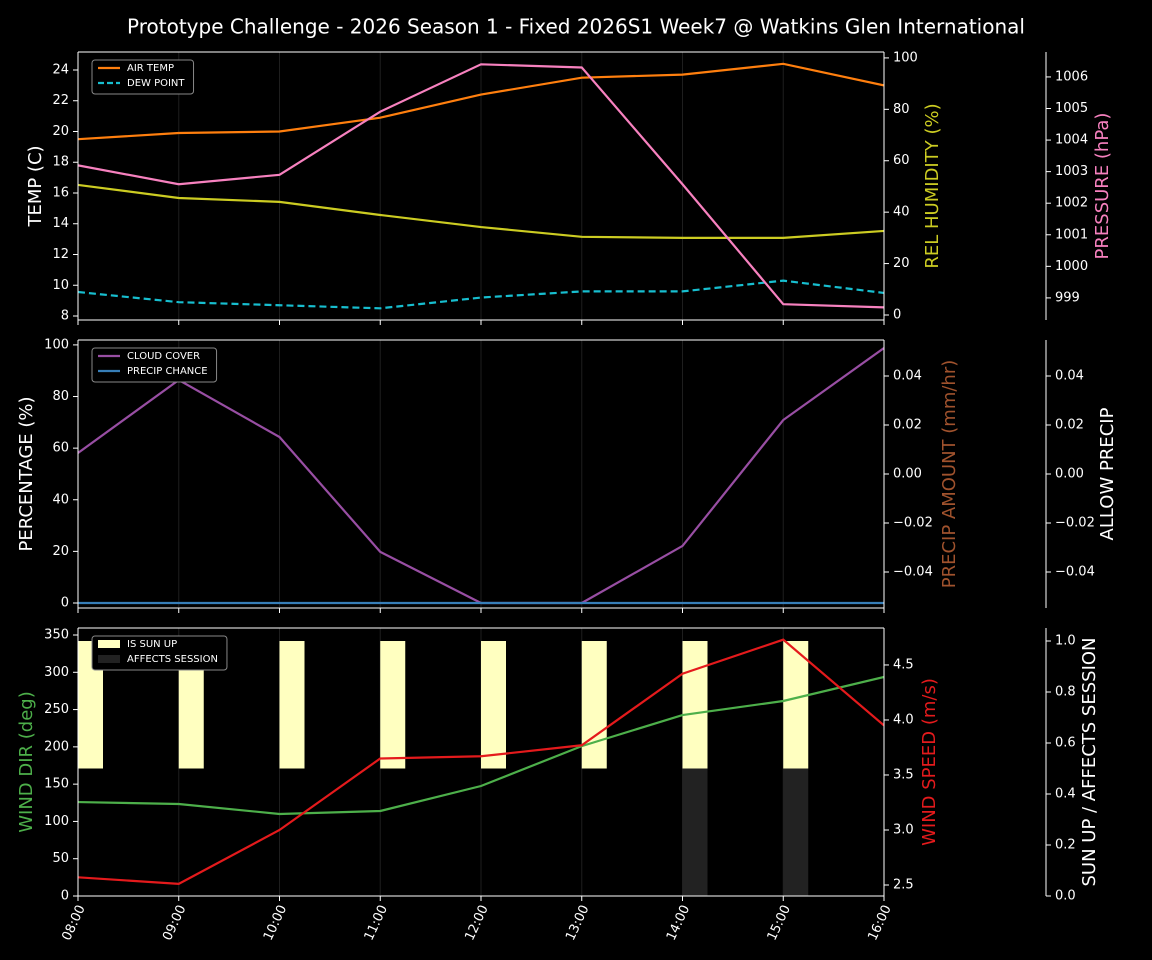 Image resolution: width=1152 pixels, height=960 pixels. What do you see at coordinates (913, 522) in the screenshot?
I see `y2-tick-label: −0.02` at bounding box center [913, 522].